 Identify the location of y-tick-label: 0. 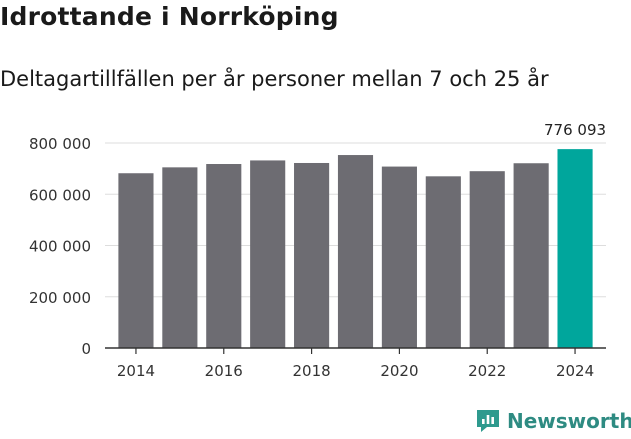
(86, 349).